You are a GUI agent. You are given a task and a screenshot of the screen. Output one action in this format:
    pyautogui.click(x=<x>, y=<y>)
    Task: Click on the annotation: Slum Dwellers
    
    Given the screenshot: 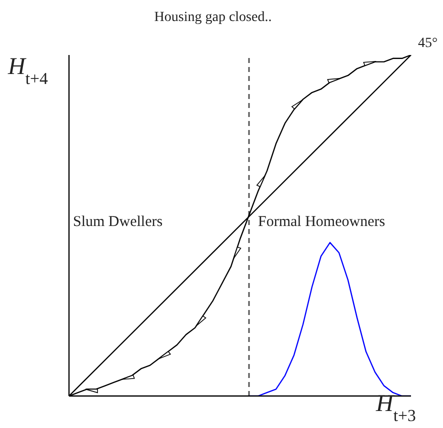 What is the action you would take?
    pyautogui.click(x=118, y=222)
    